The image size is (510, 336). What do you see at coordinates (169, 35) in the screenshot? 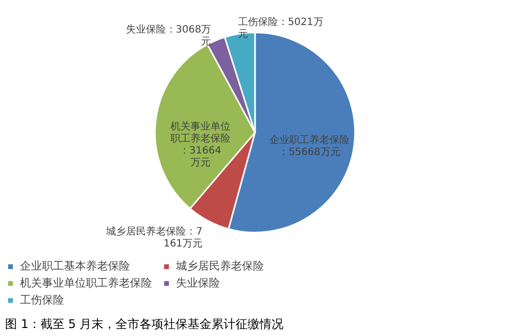
I see `data-label: 失业保险：3068万元` at bounding box center [169, 35].